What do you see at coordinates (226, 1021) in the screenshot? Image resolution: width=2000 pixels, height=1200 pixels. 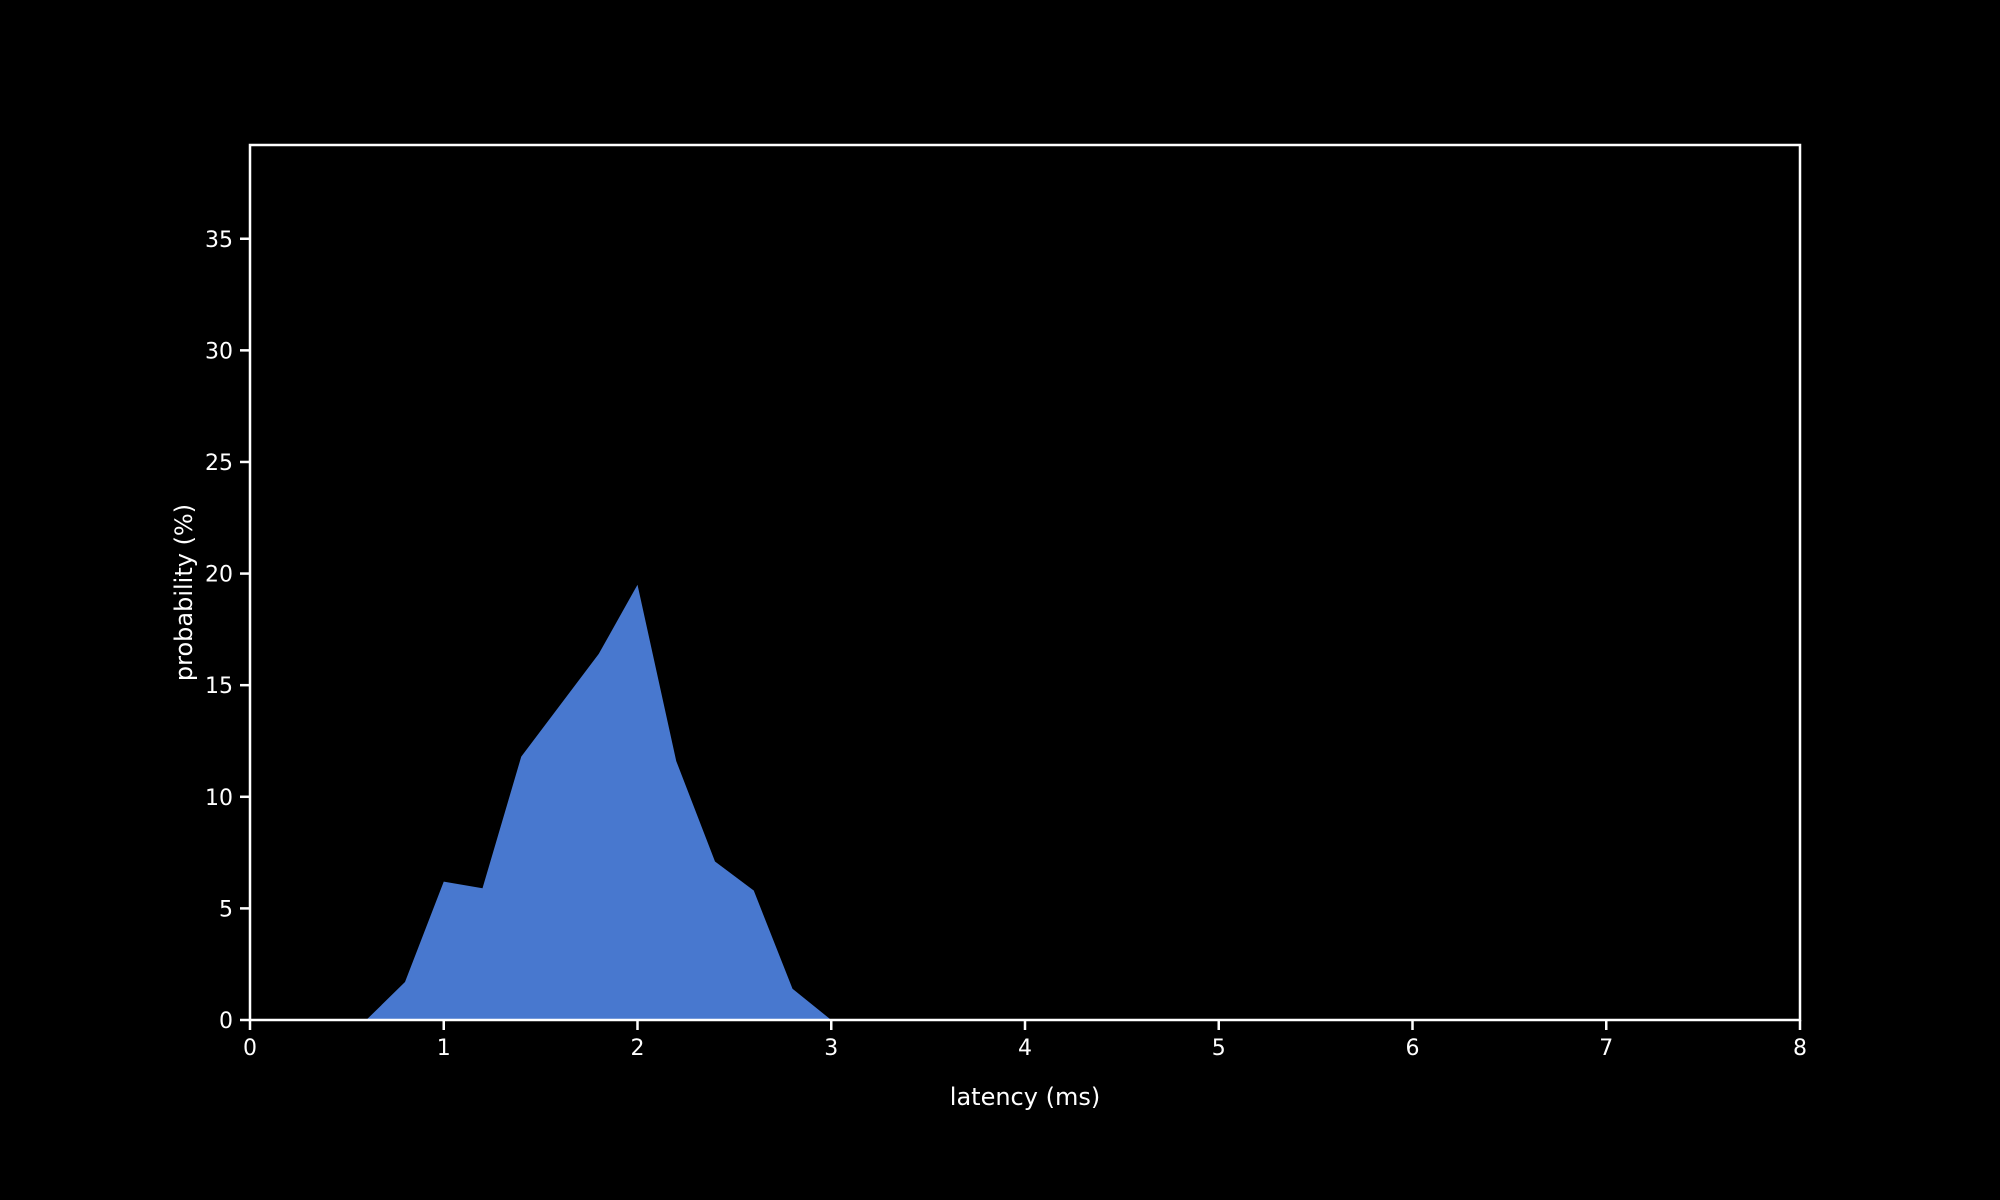 I see `y-tick-label: 0` at bounding box center [226, 1021].